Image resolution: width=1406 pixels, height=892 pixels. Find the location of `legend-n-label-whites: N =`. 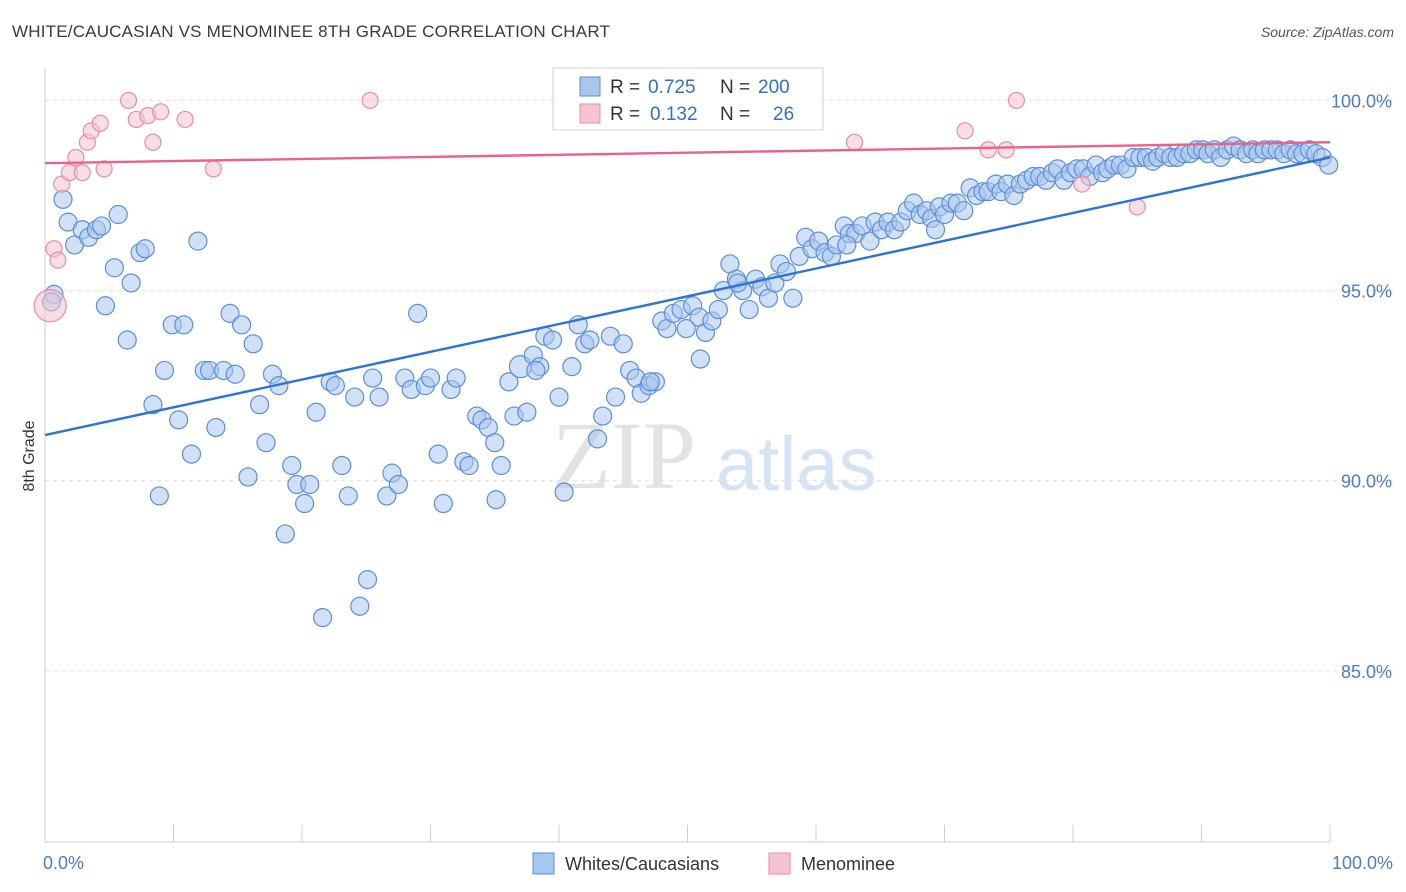

legend-n-label-whites: N = is located at coordinates (735, 87).